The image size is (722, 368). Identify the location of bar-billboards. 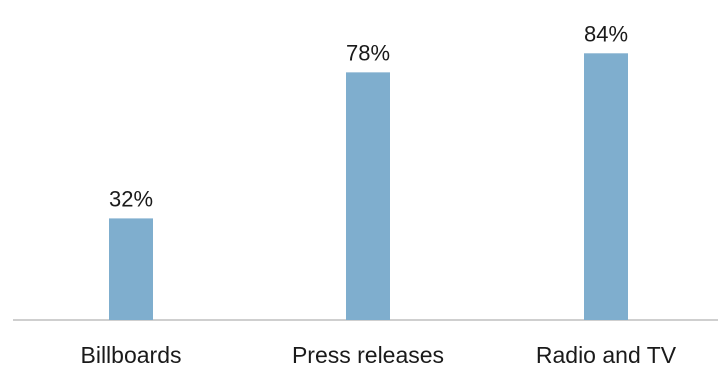
(131, 269).